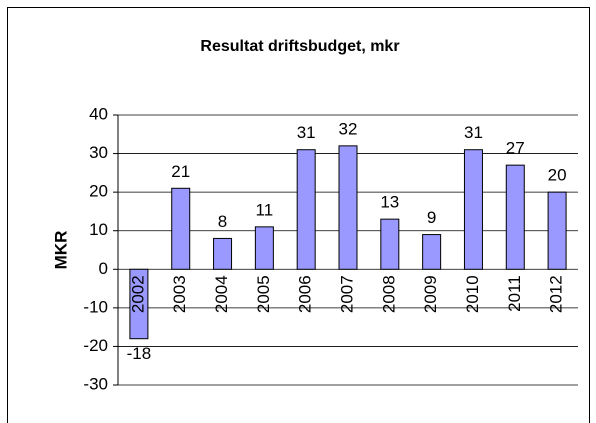 The image size is (596, 423). Describe the element at coordinates (95, 306) in the screenshot. I see `y-tick-label: -10` at that location.